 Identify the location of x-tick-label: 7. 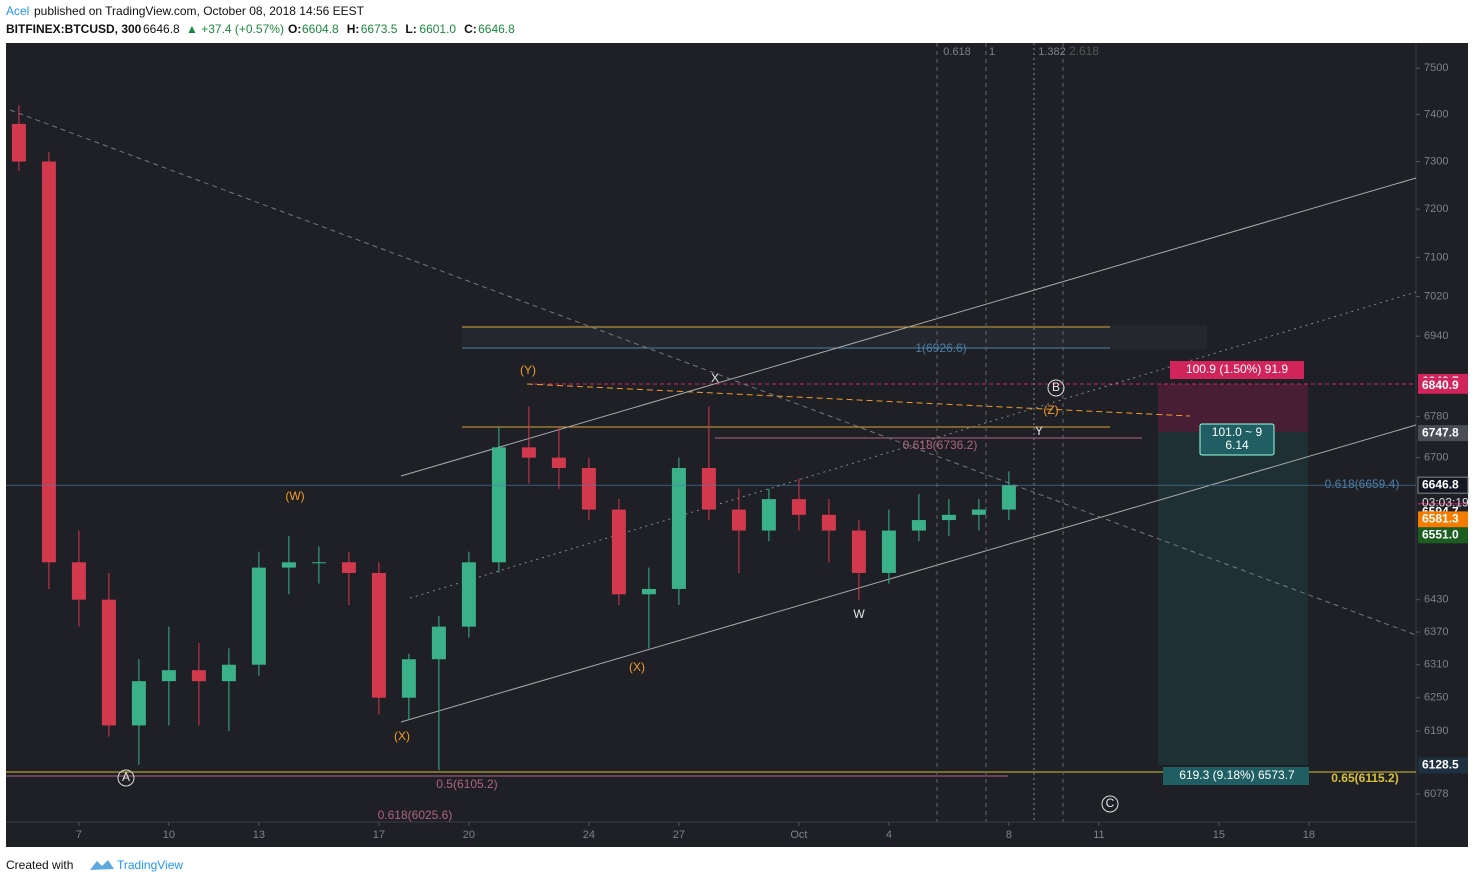
(79, 835).